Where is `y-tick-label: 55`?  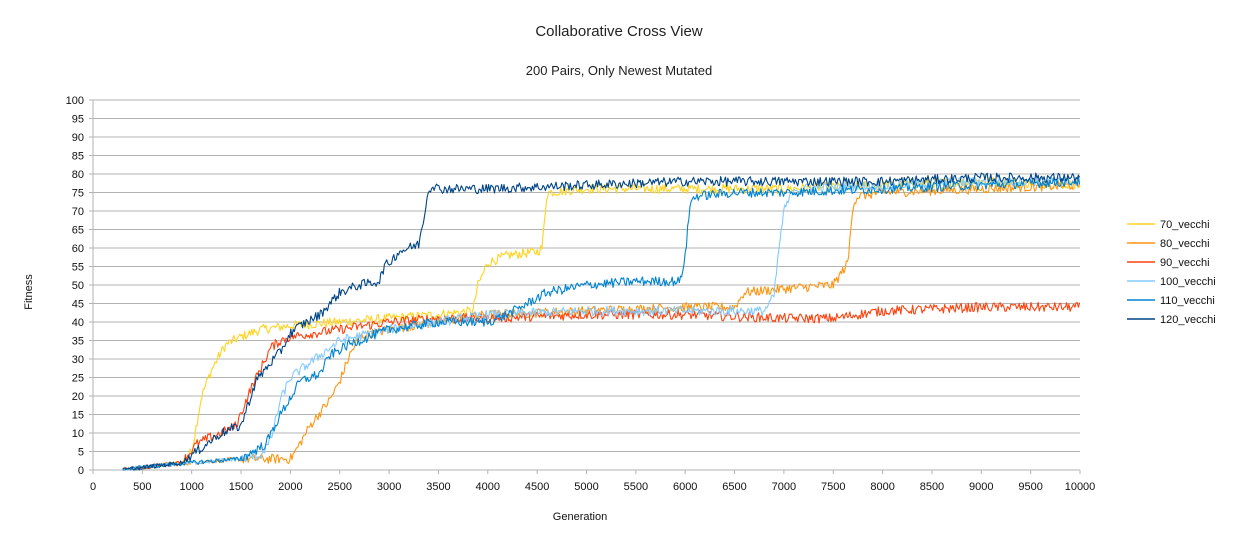 y-tick-label: 55 is located at coordinates (78, 268).